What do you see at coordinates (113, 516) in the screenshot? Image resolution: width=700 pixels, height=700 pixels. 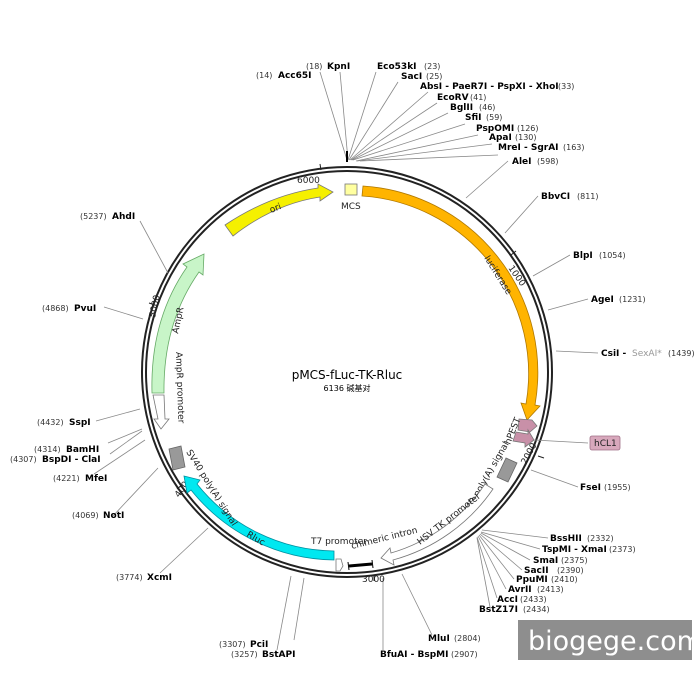 I see `site-name: NotI` at bounding box center [113, 516].